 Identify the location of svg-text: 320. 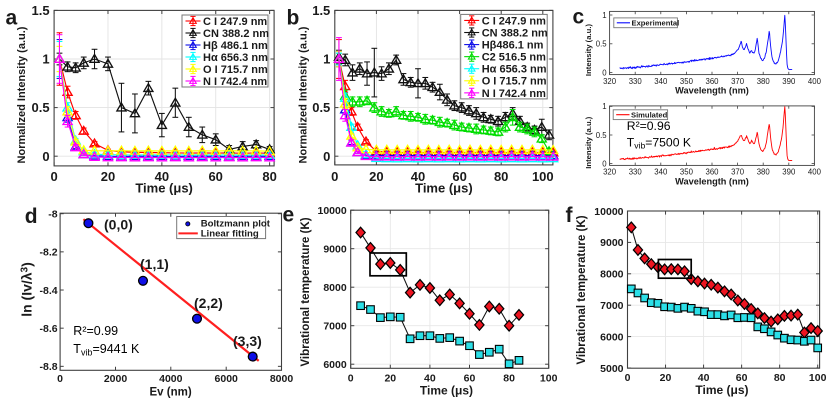
(610, 172).